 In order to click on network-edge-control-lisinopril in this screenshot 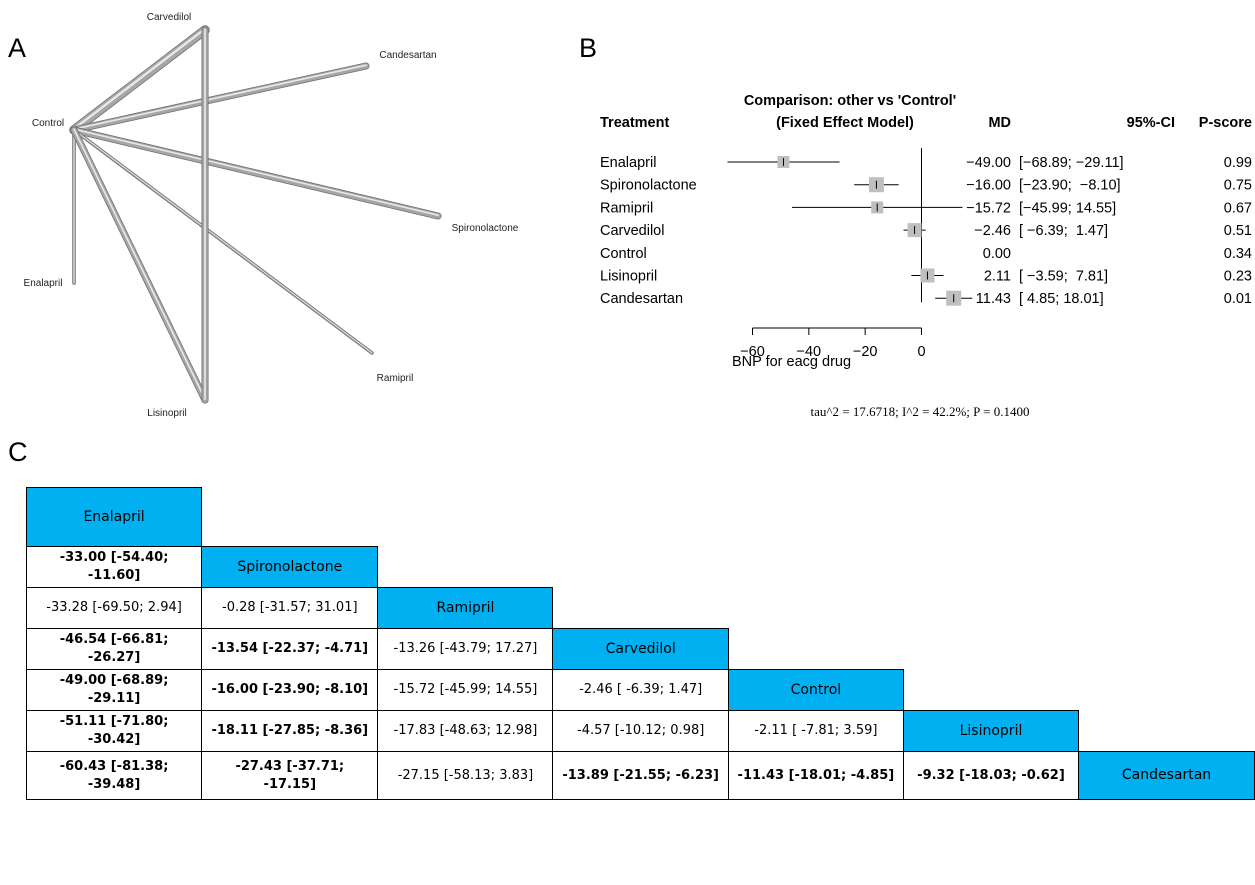, I will do `click(139, 265)`.